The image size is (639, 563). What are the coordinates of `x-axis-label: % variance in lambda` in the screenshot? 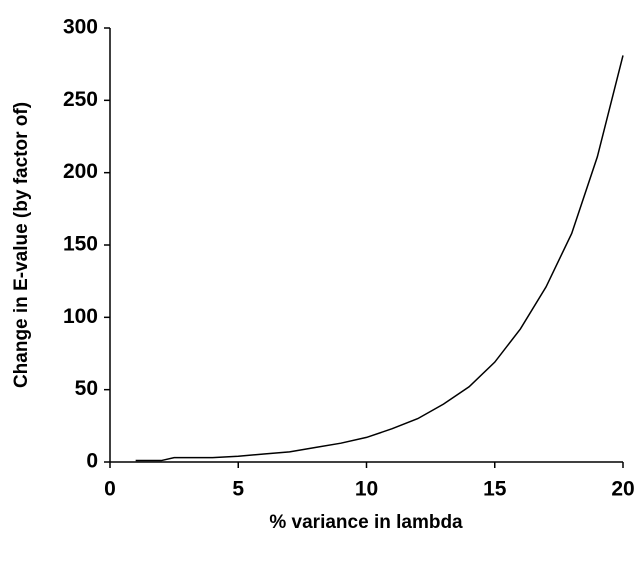 It's located at (366, 522).